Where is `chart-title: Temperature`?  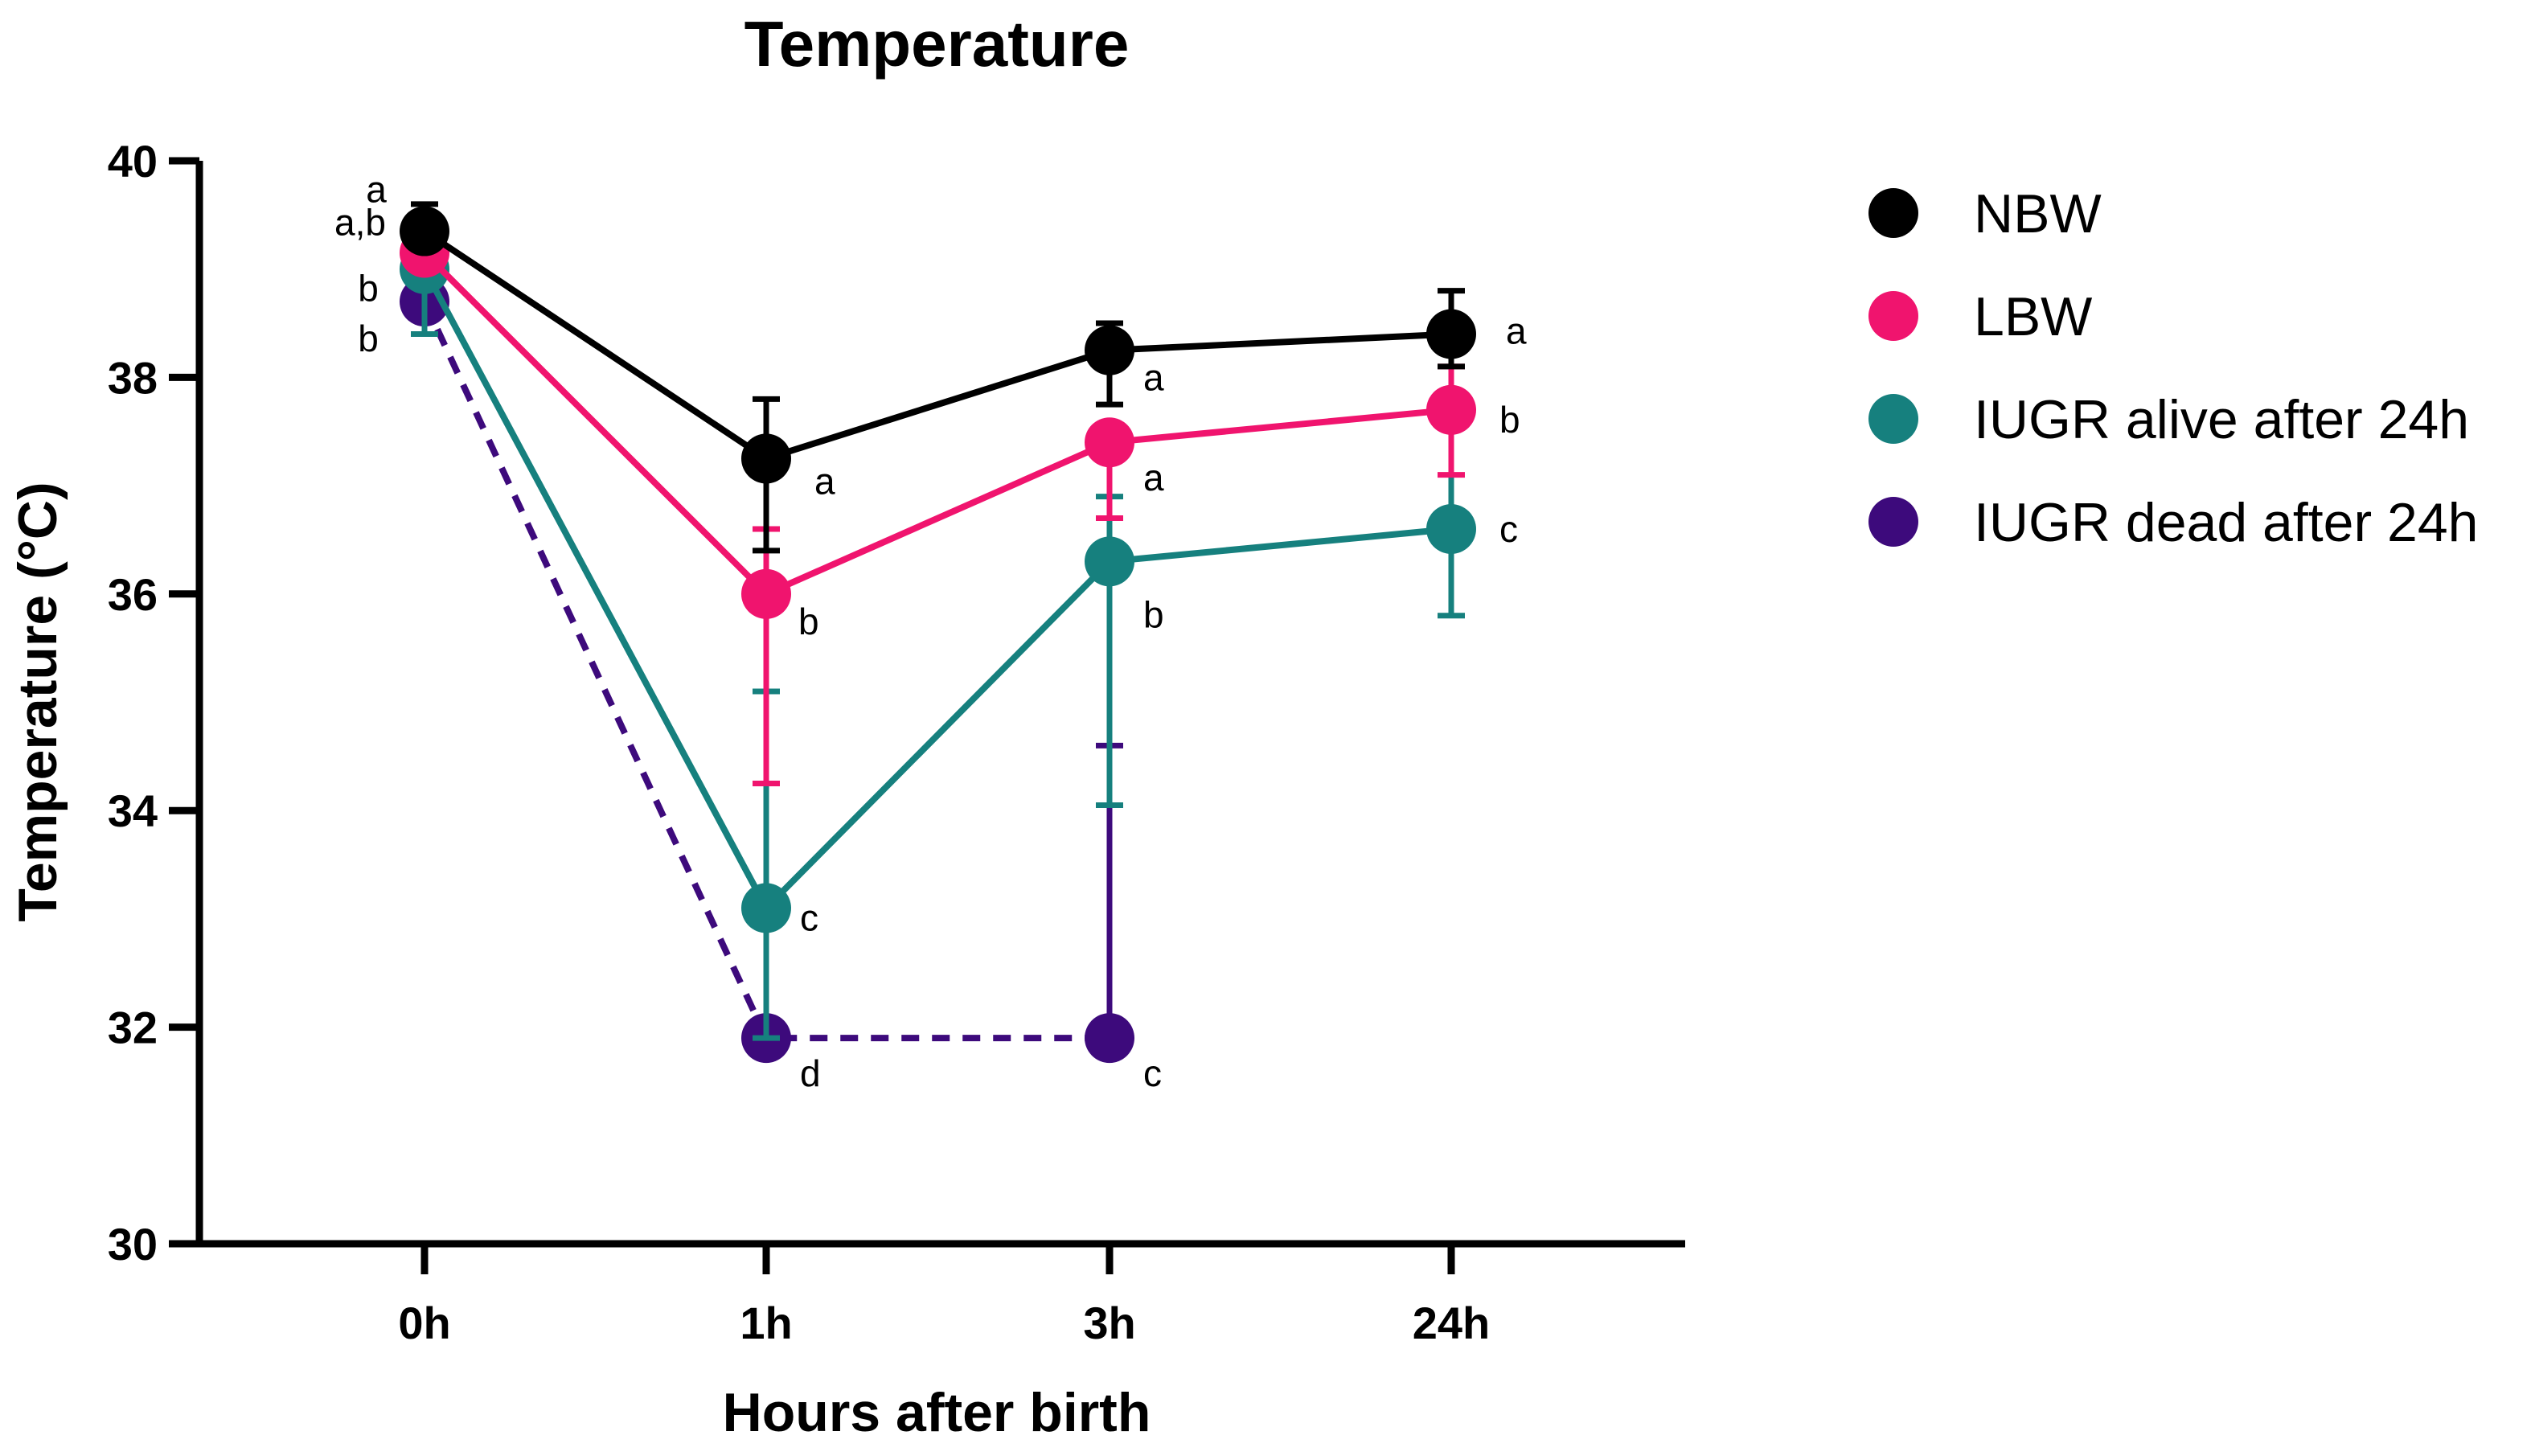 chart-title: Temperature is located at coordinates (937, 44).